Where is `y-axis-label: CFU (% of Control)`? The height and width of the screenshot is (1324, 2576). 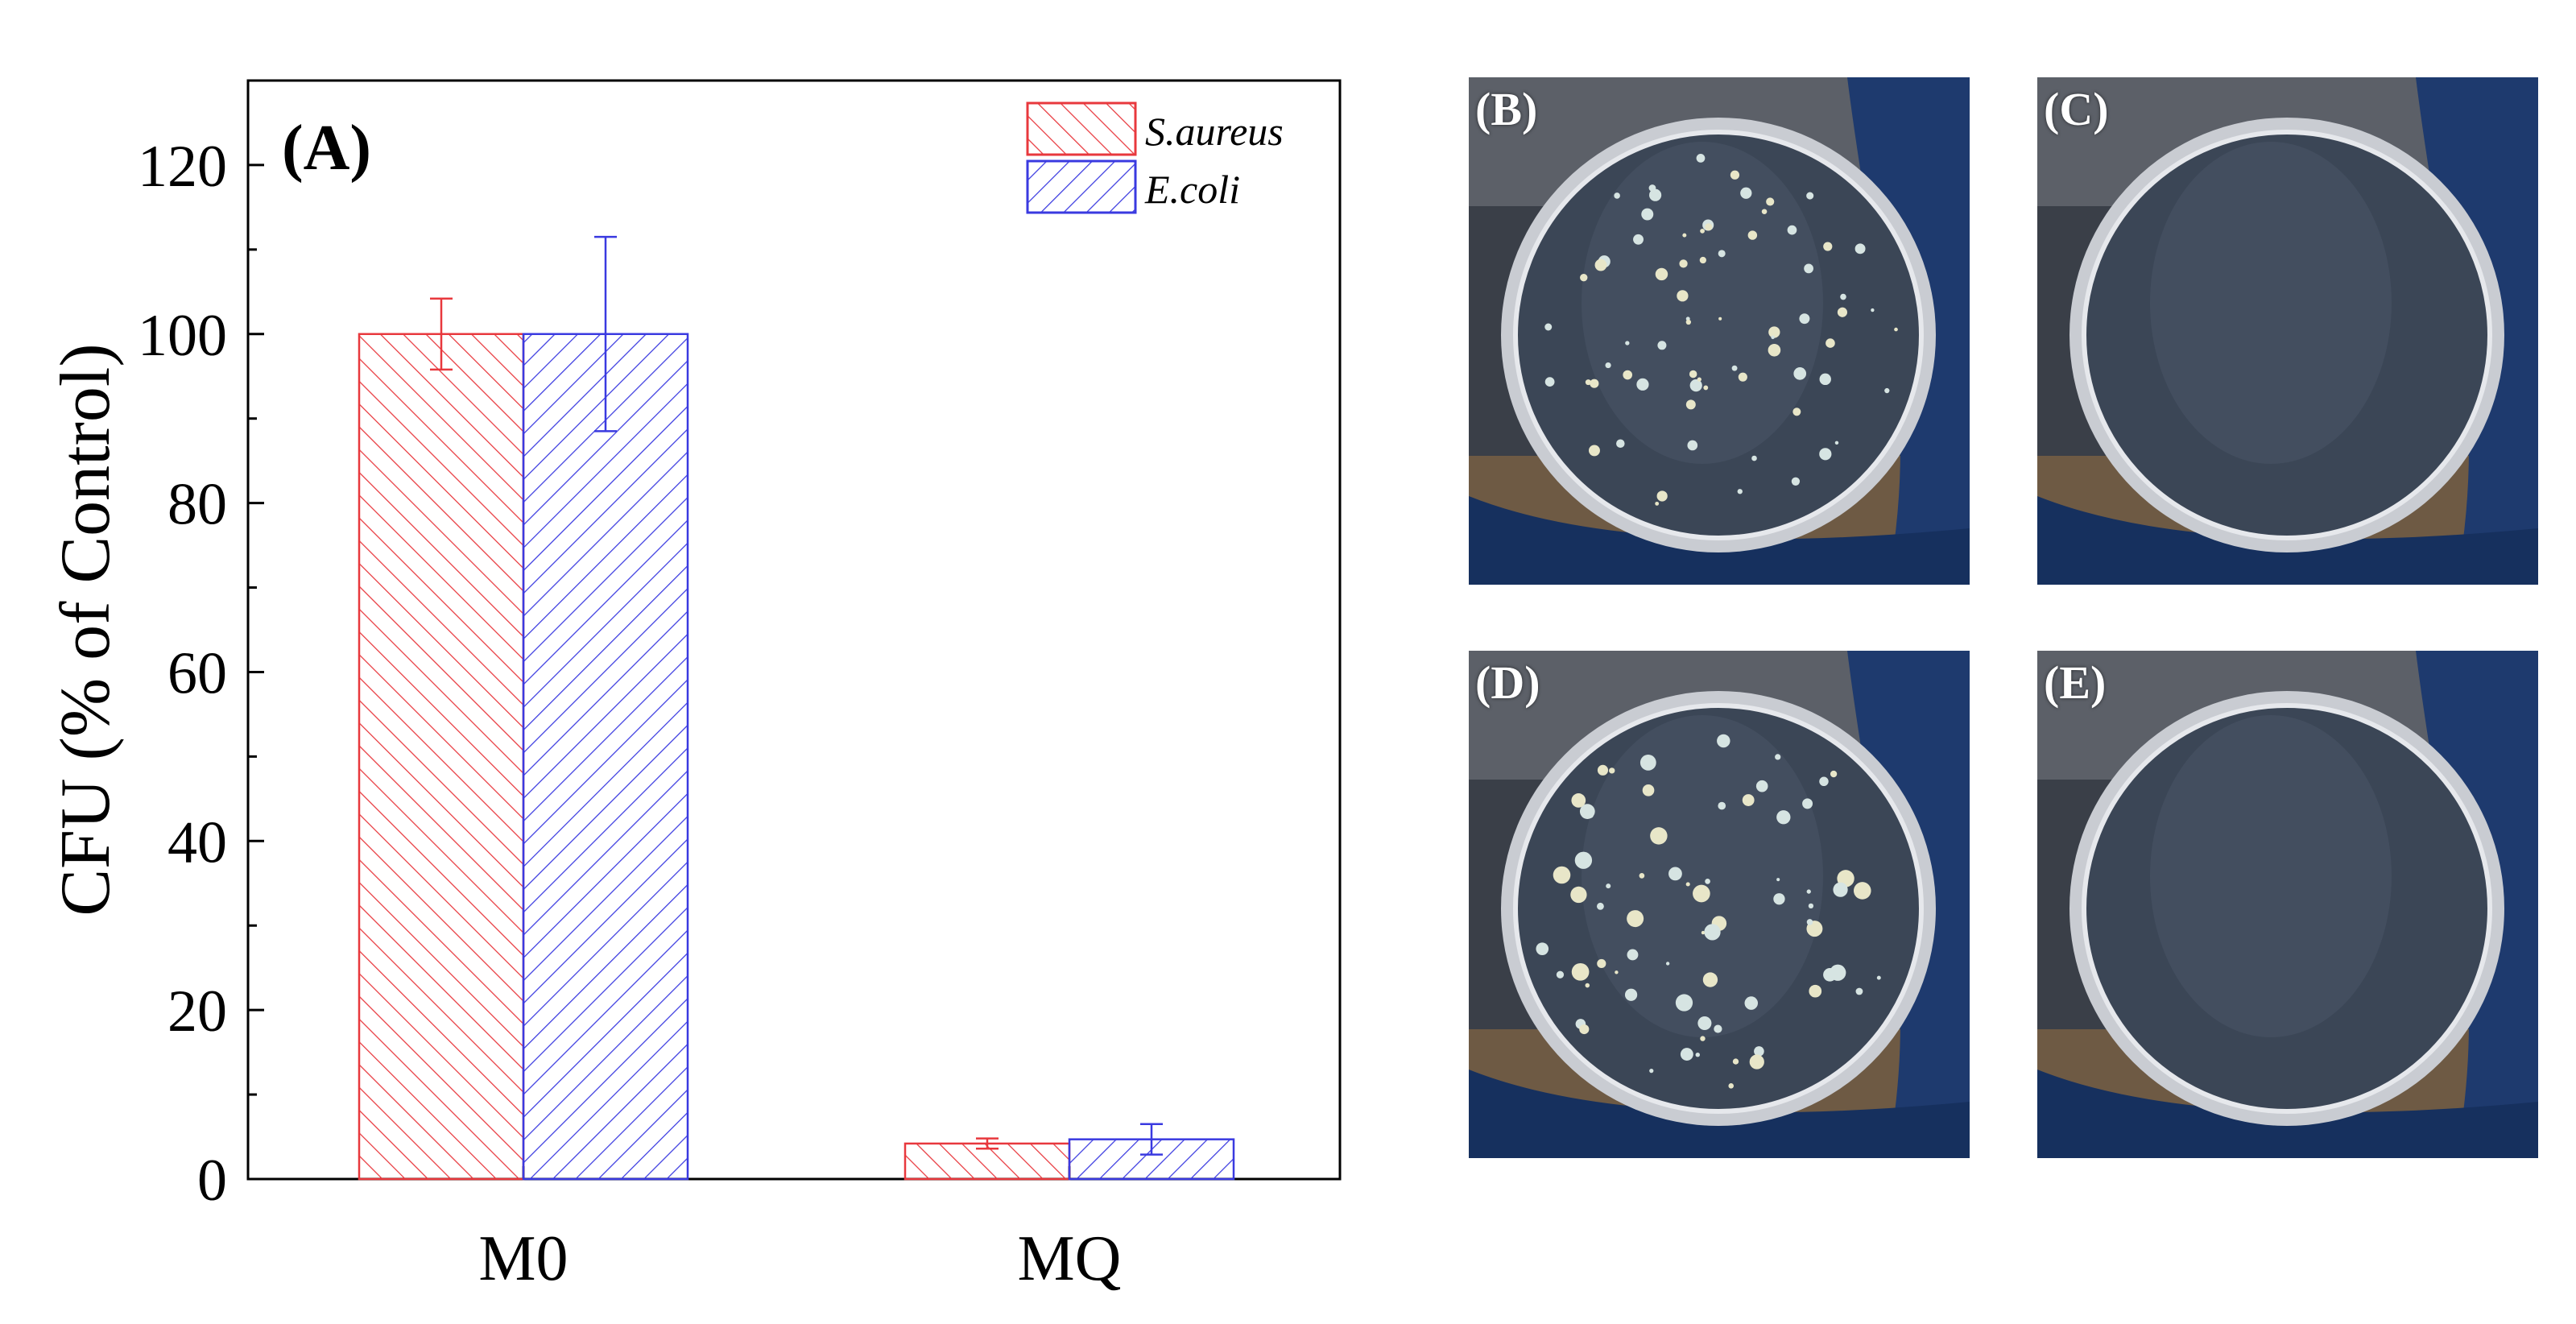 y-axis-label: CFU (% of Control) is located at coordinates (86, 629).